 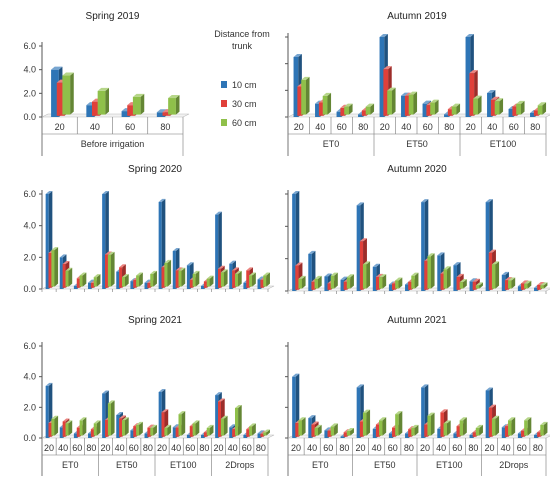 I want to click on chart-title: Spring 2020, so click(x=155, y=169).